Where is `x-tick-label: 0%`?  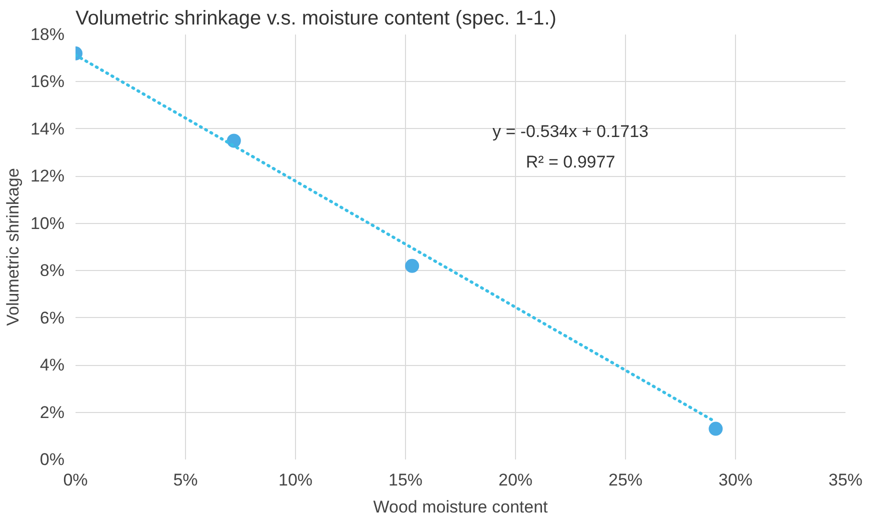
x-tick-label: 0% is located at coordinates (75, 480).